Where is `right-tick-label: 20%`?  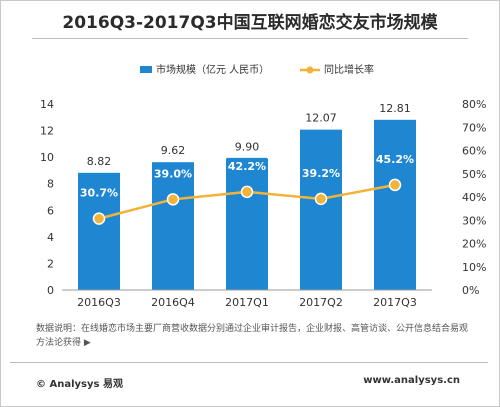 right-tick-label: 20% is located at coordinates (474, 244).